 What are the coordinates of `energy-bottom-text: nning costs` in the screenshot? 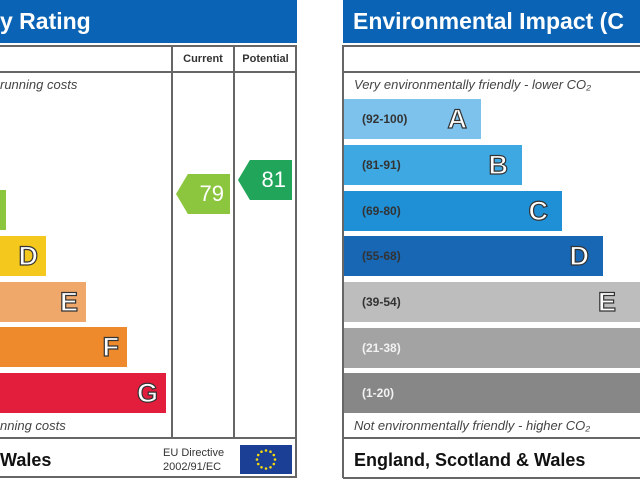 It's located at (33, 425).